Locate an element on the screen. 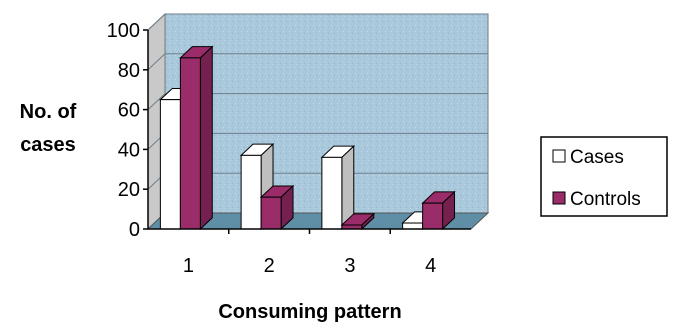 The width and height of the screenshot is (674, 327). y-tick-label: 20 is located at coordinates (129, 190).